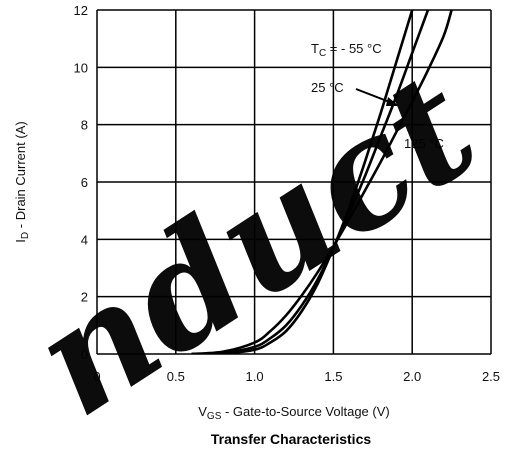  I want to click on x-tick-label: 2.5, so click(491, 376).